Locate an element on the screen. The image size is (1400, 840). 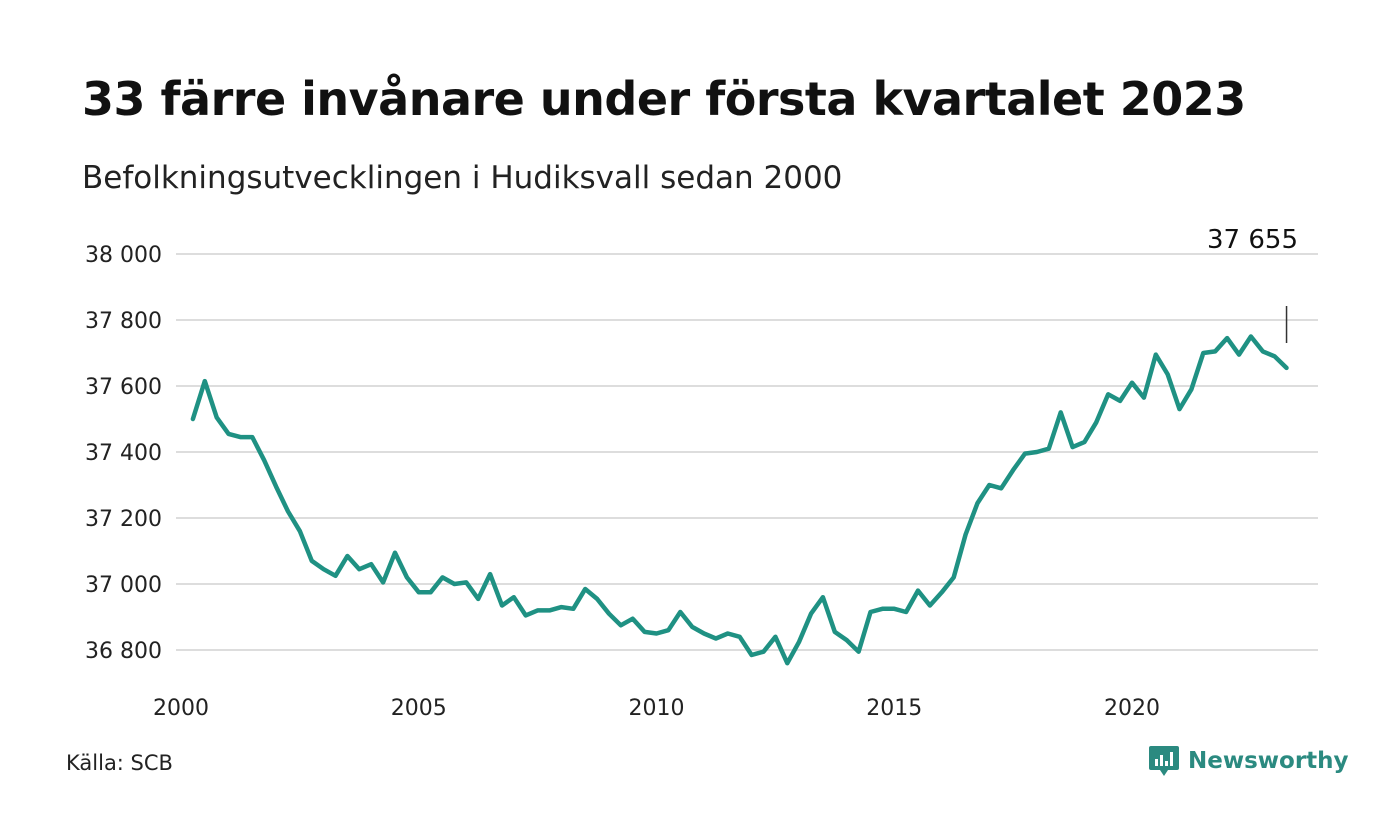
source-note: Källa: SCB is located at coordinates (119, 763).